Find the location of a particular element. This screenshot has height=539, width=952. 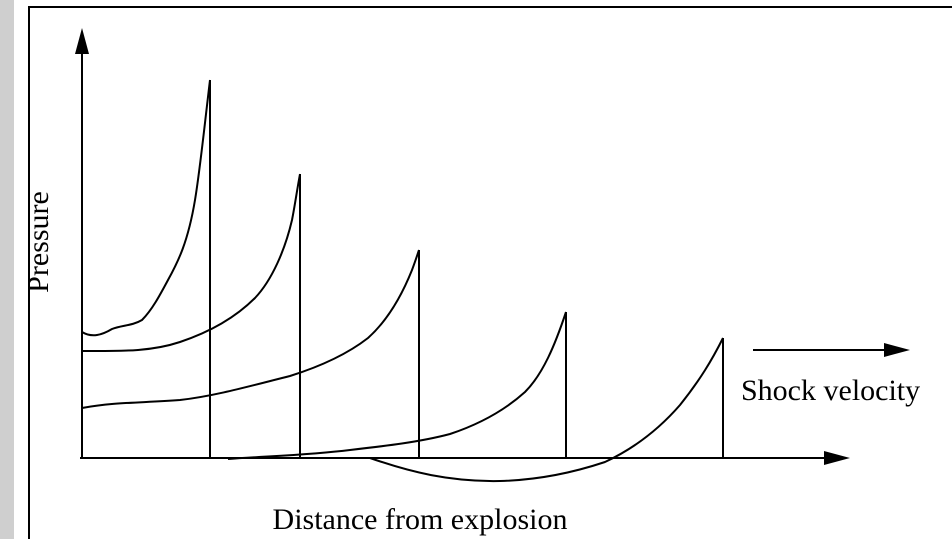

shock-velocity-arrowhead is located at coordinates (897, 350).